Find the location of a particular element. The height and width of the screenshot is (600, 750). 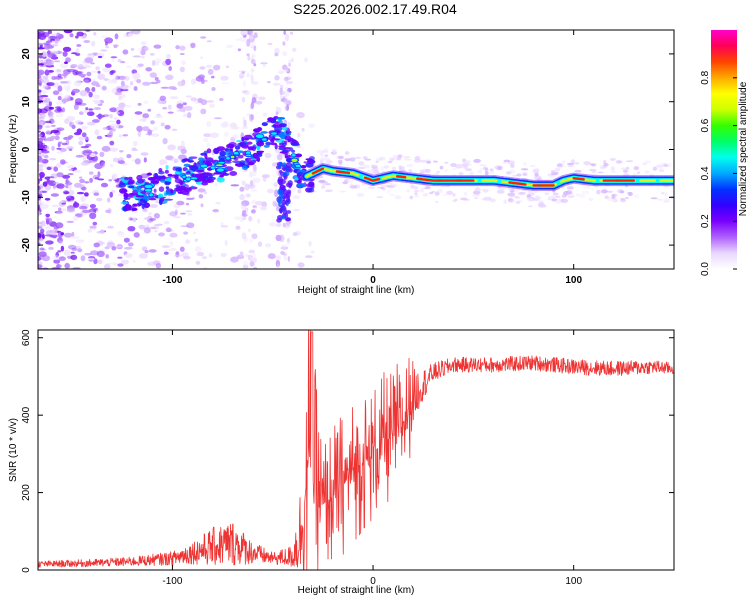

colorbar-tick-label: 0.4 is located at coordinates (705, 173).